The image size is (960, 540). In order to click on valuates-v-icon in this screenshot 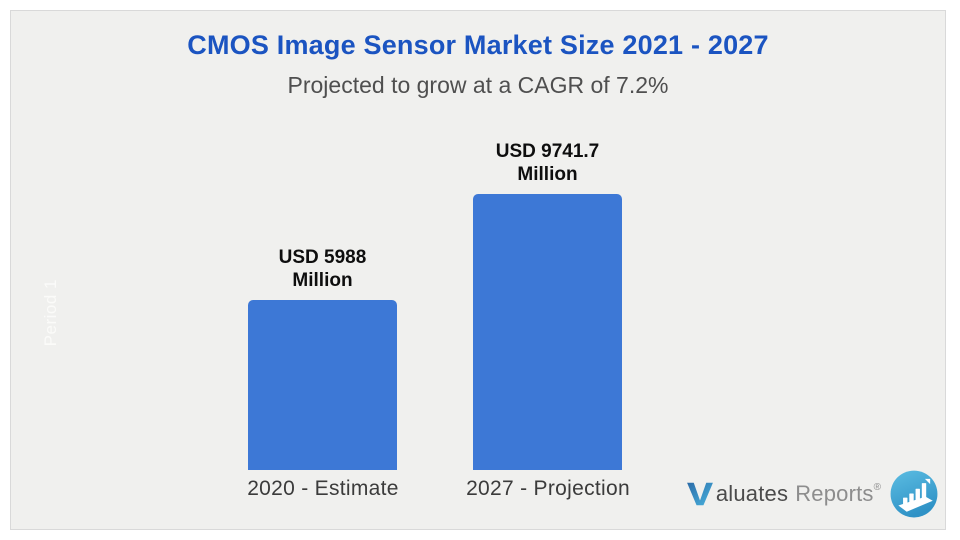, I will do `click(699, 494)`.